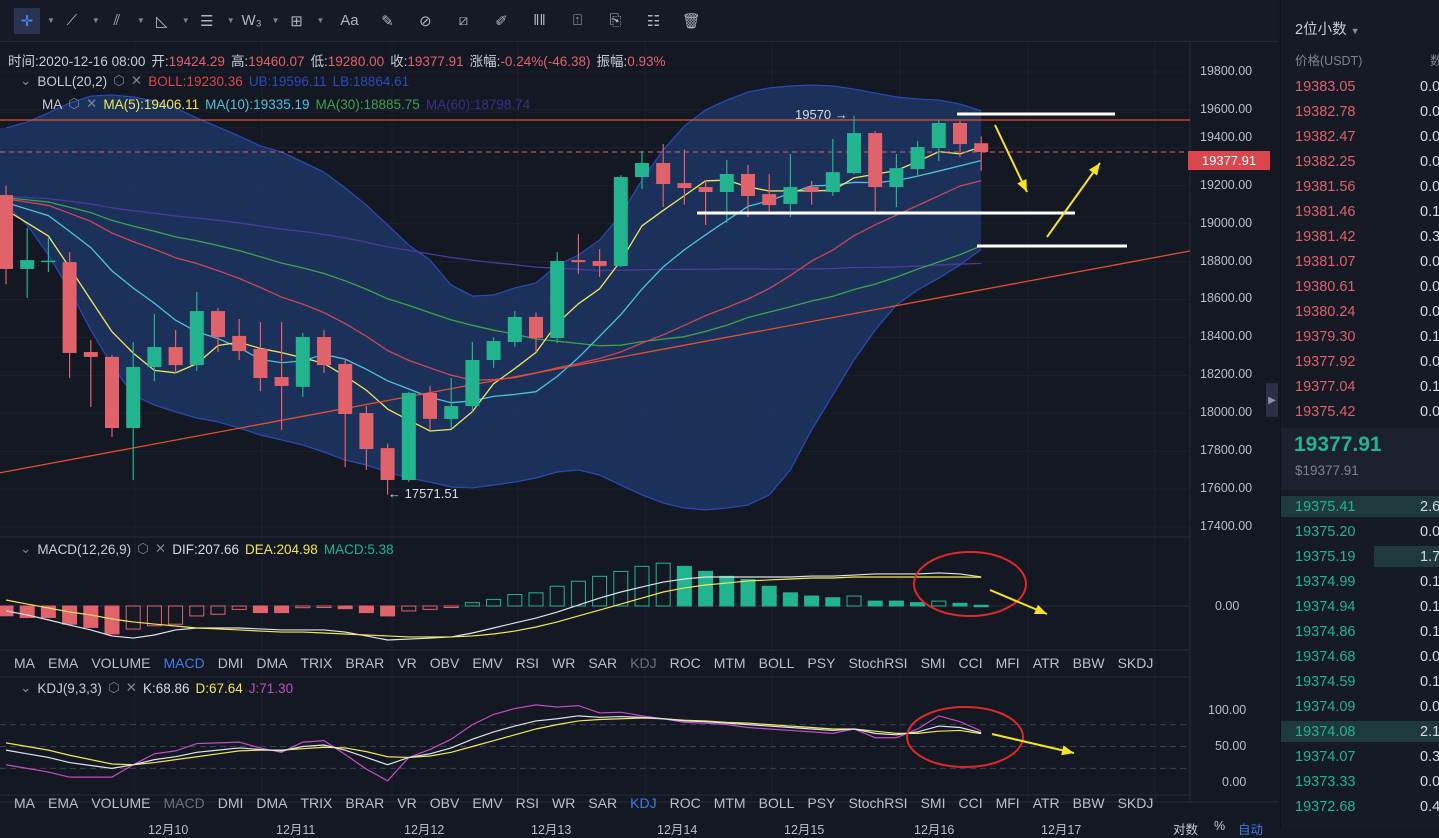  I want to click on bid-row: 19374.94 0.1, so click(1360, 606).